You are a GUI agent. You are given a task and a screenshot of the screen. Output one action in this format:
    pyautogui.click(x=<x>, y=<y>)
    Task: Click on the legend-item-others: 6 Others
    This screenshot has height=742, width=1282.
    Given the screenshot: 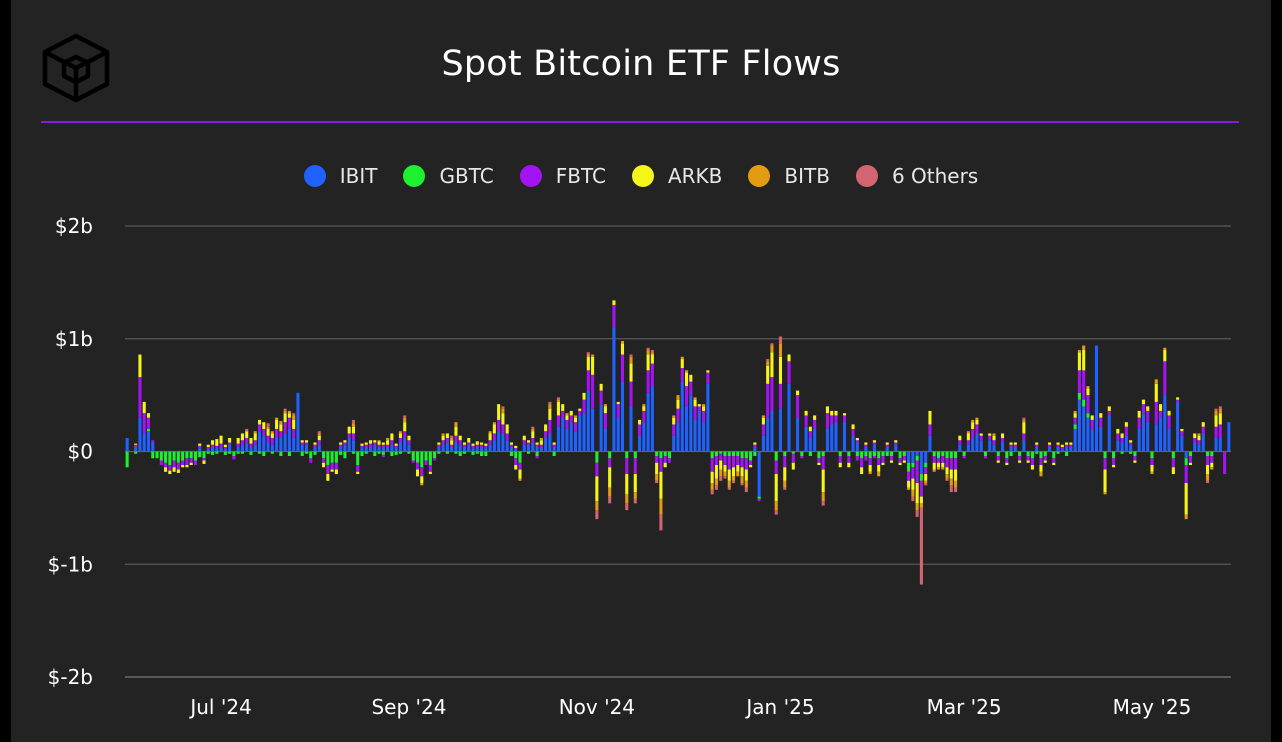 What is the action you would take?
    pyautogui.click(x=916, y=176)
    